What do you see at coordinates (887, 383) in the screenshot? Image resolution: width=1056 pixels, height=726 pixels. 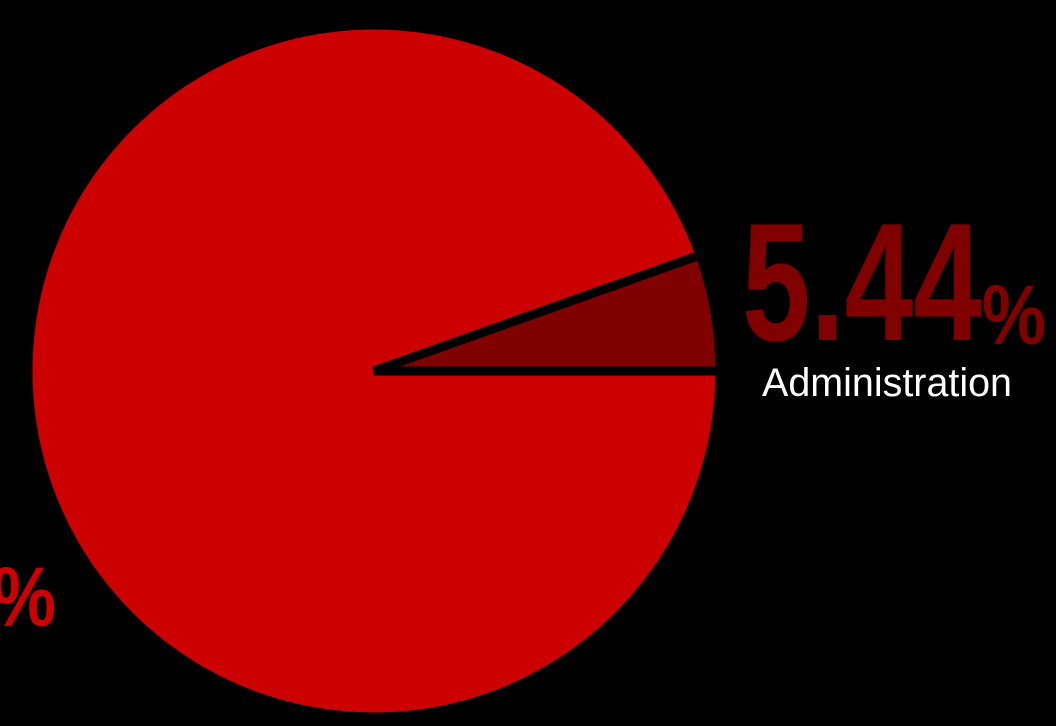 I see `slice-category-label: Administration` at bounding box center [887, 383].